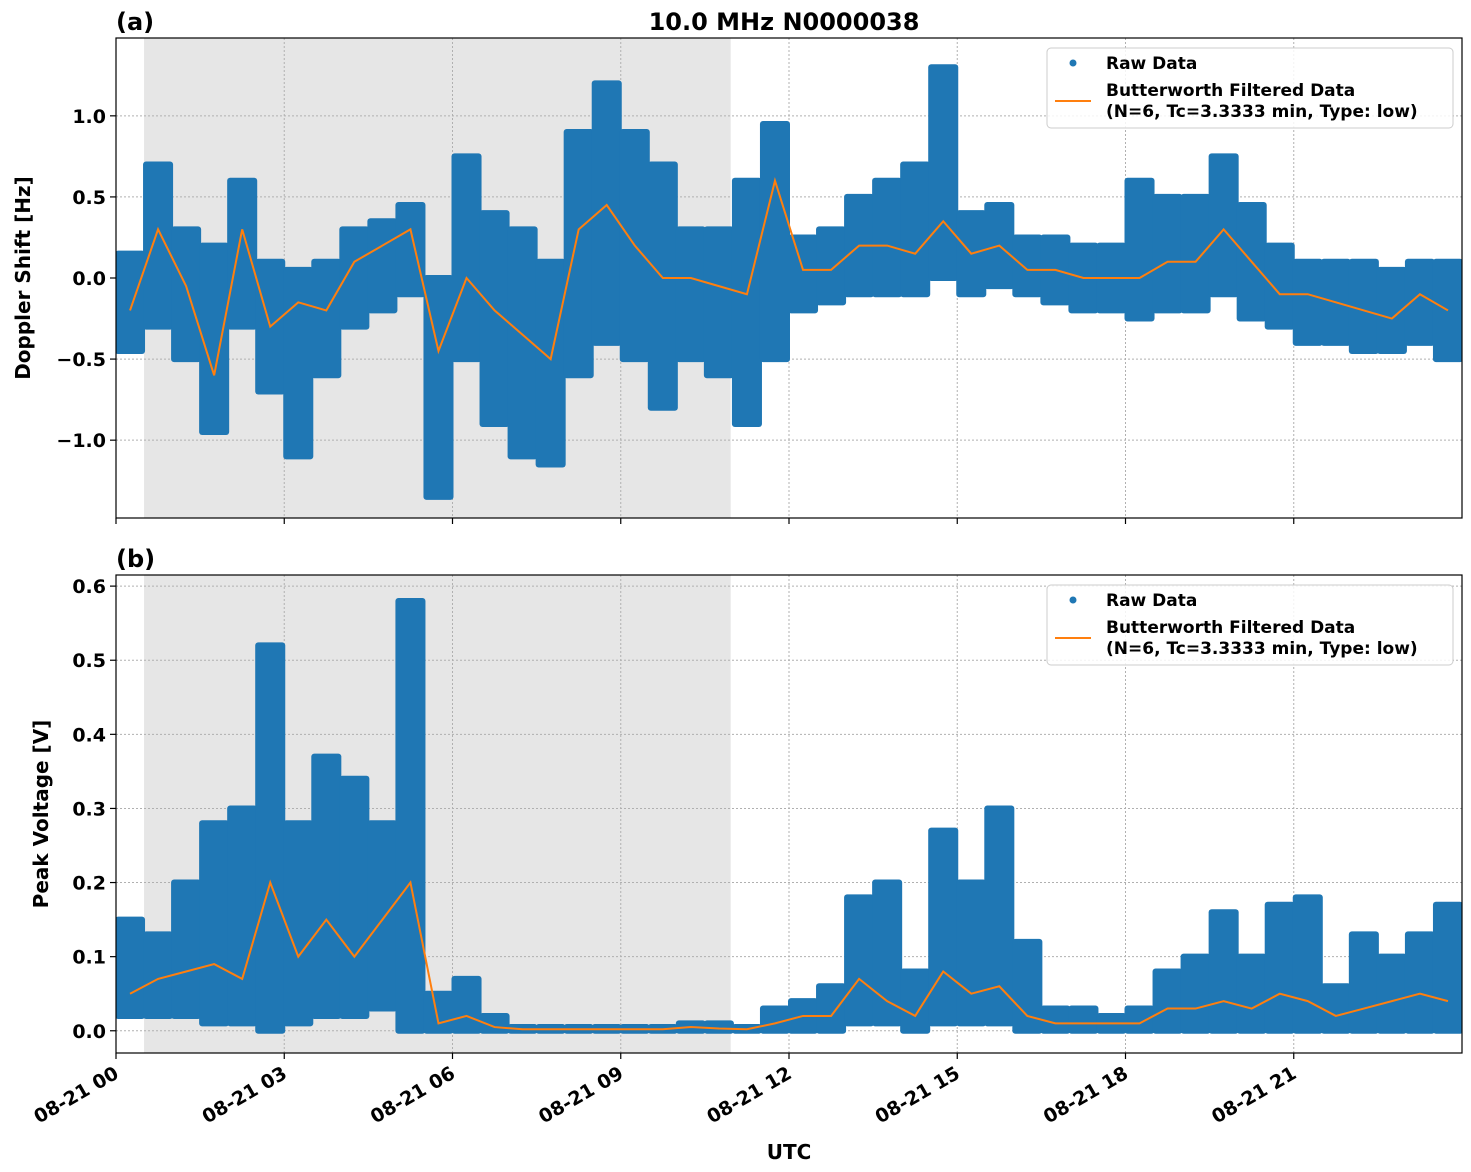 This screenshot has width=1471, height=1172. What do you see at coordinates (789, 1152) in the screenshot?
I see `x-axis-label: UTC` at bounding box center [789, 1152].